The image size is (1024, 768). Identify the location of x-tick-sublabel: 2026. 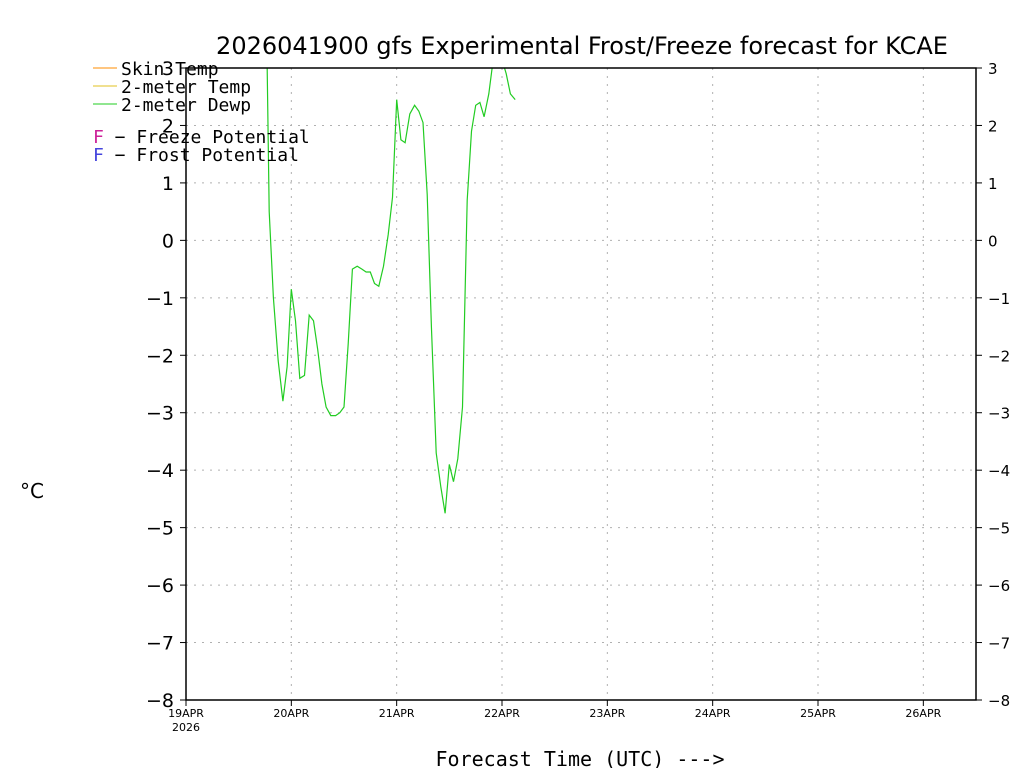
(186, 727).